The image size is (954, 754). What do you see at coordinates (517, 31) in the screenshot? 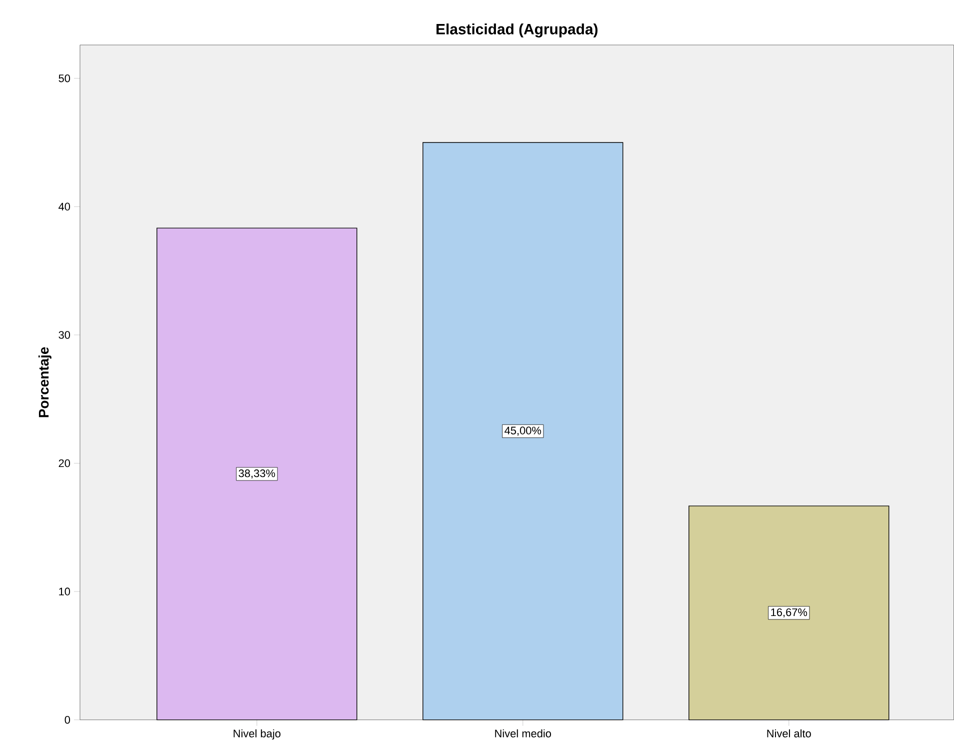
I see `chart-title: Elasticidad (Agrupada)` at bounding box center [517, 31].